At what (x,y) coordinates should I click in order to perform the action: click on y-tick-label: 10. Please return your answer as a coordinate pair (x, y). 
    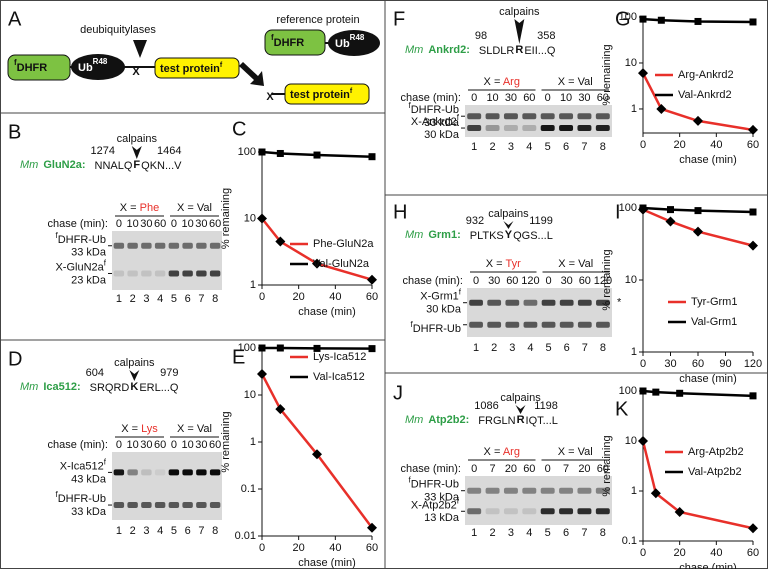
    Looking at the image, I should click on (631, 280).